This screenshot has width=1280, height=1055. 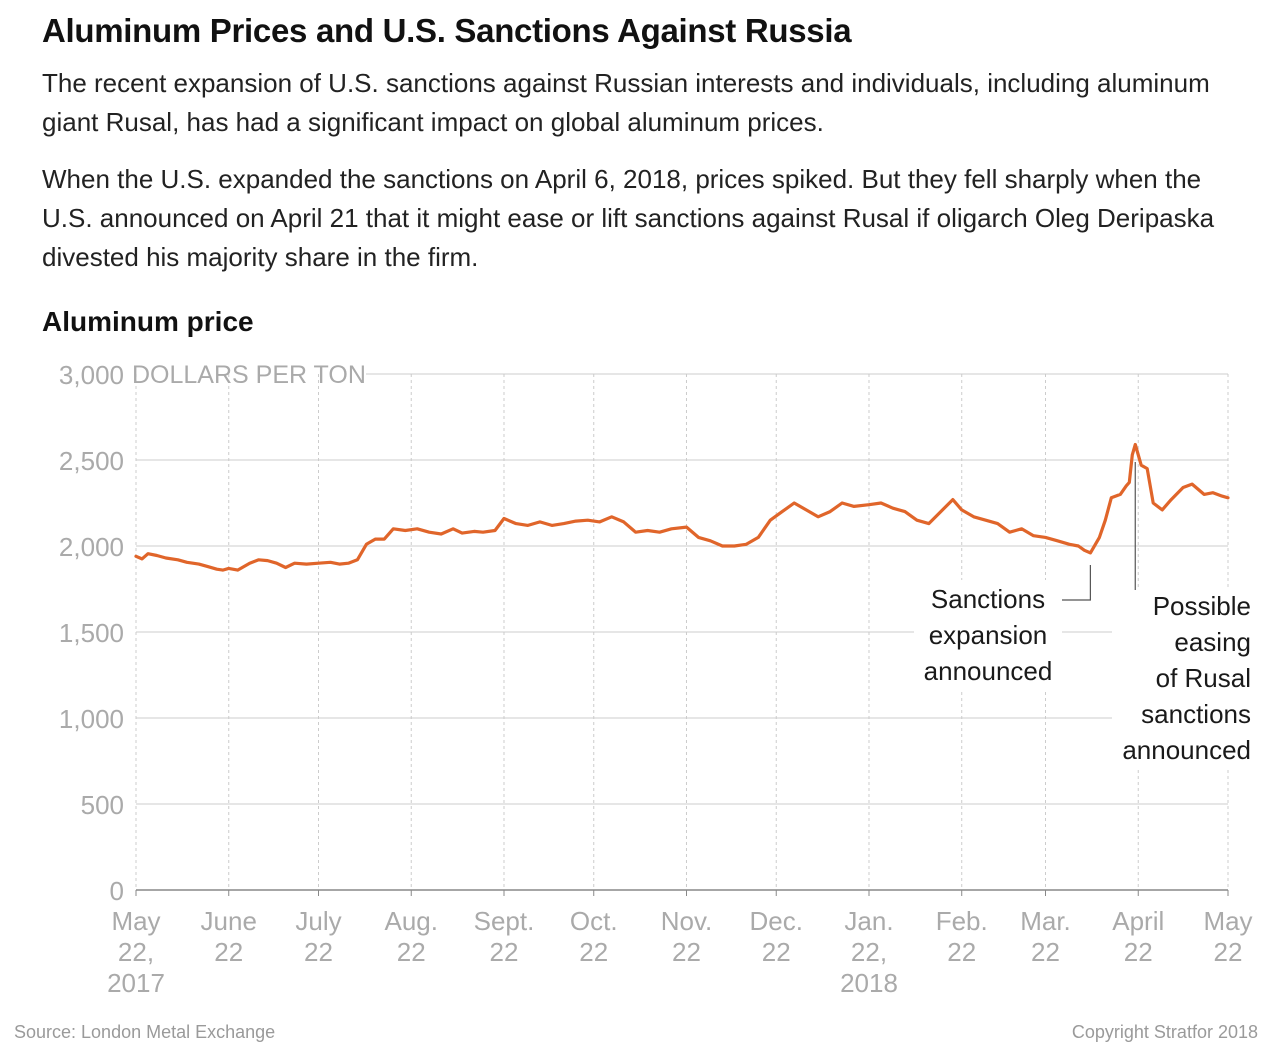 What do you see at coordinates (504, 936) in the screenshot?
I see `x-tick-label: Sept. 22` at bounding box center [504, 936].